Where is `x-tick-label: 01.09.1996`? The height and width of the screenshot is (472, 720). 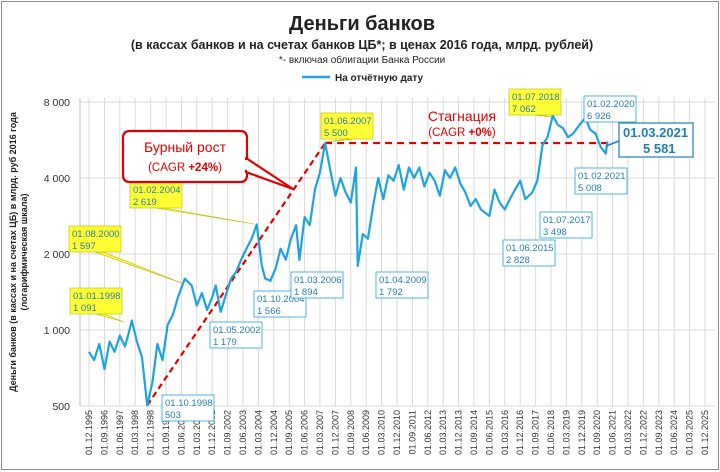
x-tick-label: 01.09.1996 is located at coordinates (104, 432).